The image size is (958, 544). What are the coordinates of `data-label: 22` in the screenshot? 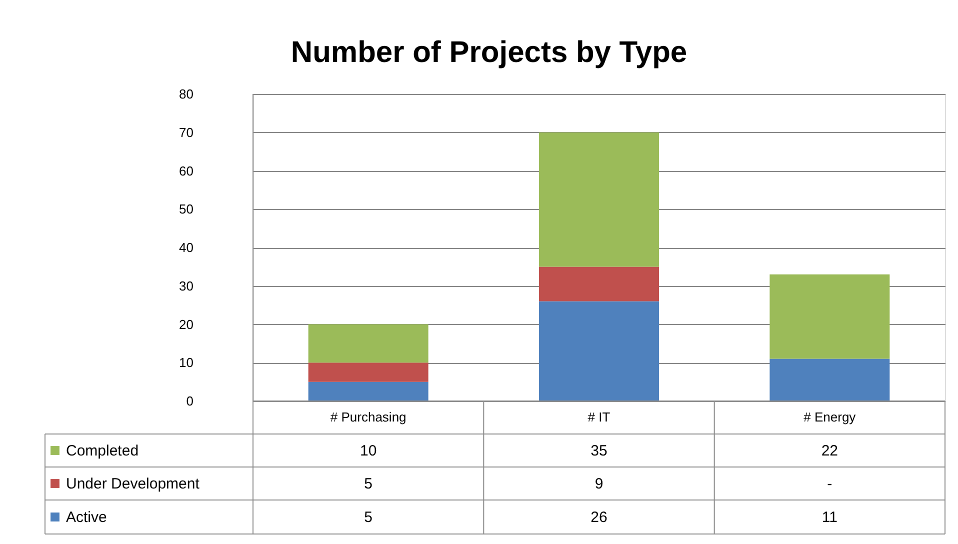 It's located at (829, 451).